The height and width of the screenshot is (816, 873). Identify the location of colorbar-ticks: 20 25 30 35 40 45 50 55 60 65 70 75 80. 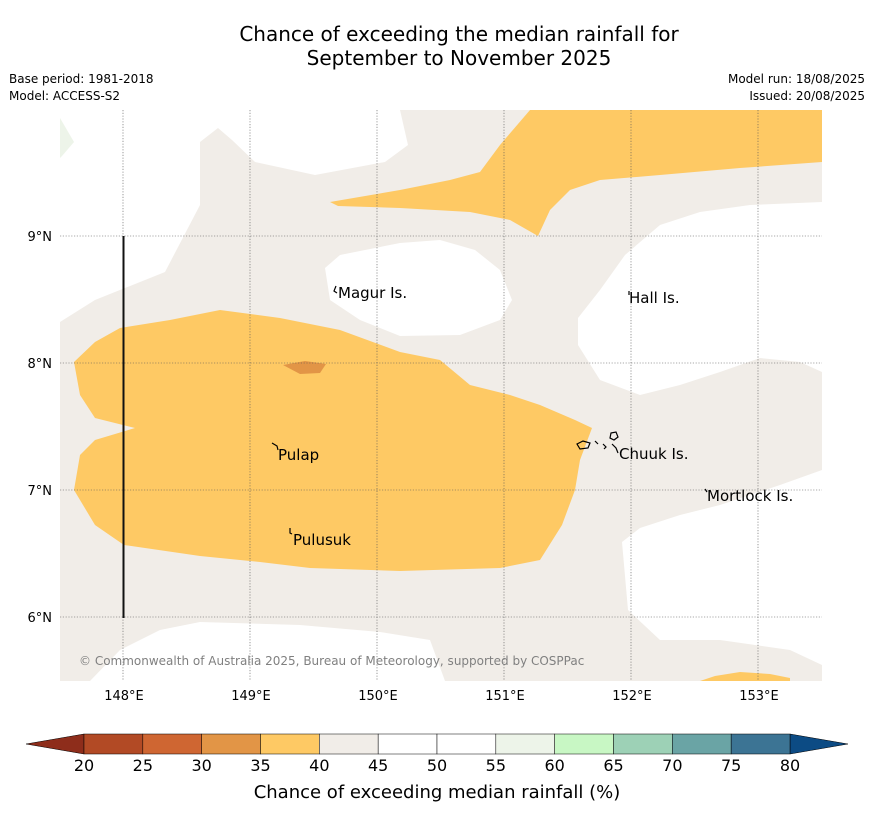
(437, 765).